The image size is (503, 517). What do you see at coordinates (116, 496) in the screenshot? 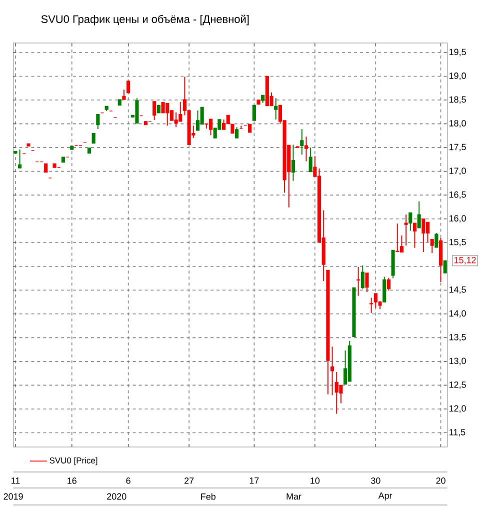
I see `x2-tick-label: 2020` at bounding box center [116, 496].